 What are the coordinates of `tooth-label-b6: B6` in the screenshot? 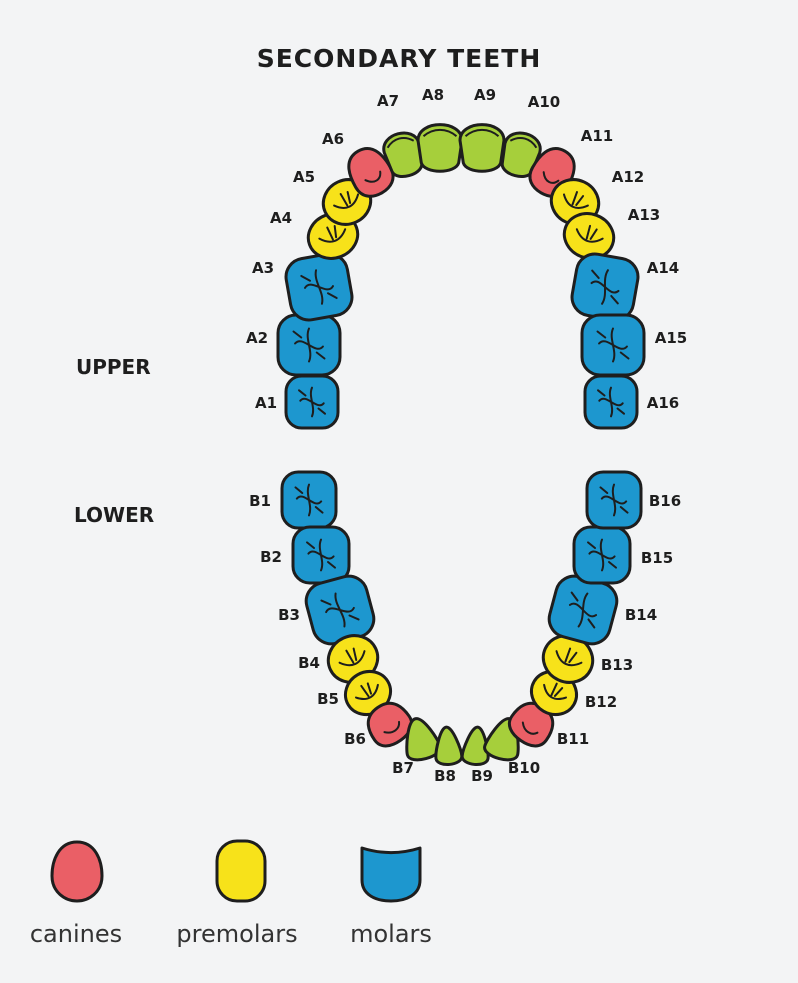 It's located at (355, 739).